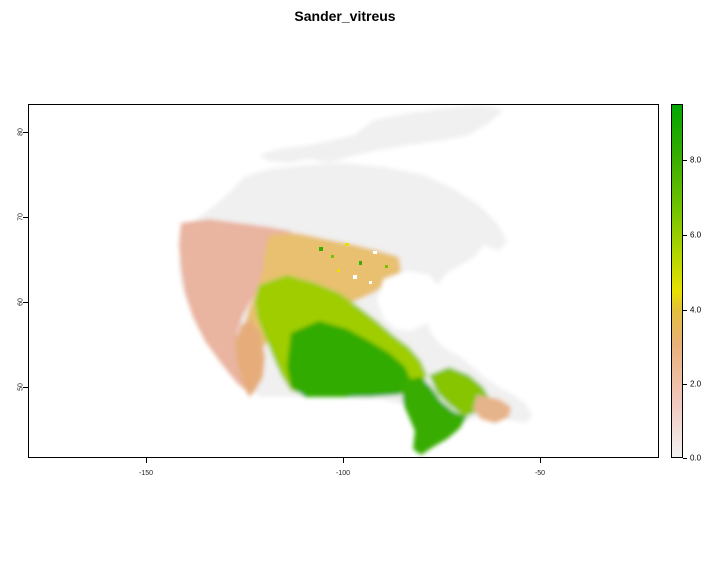 The height and width of the screenshot is (565, 718). What do you see at coordinates (434, 416) in the screenshot?
I see `ontario-region` at bounding box center [434, 416].